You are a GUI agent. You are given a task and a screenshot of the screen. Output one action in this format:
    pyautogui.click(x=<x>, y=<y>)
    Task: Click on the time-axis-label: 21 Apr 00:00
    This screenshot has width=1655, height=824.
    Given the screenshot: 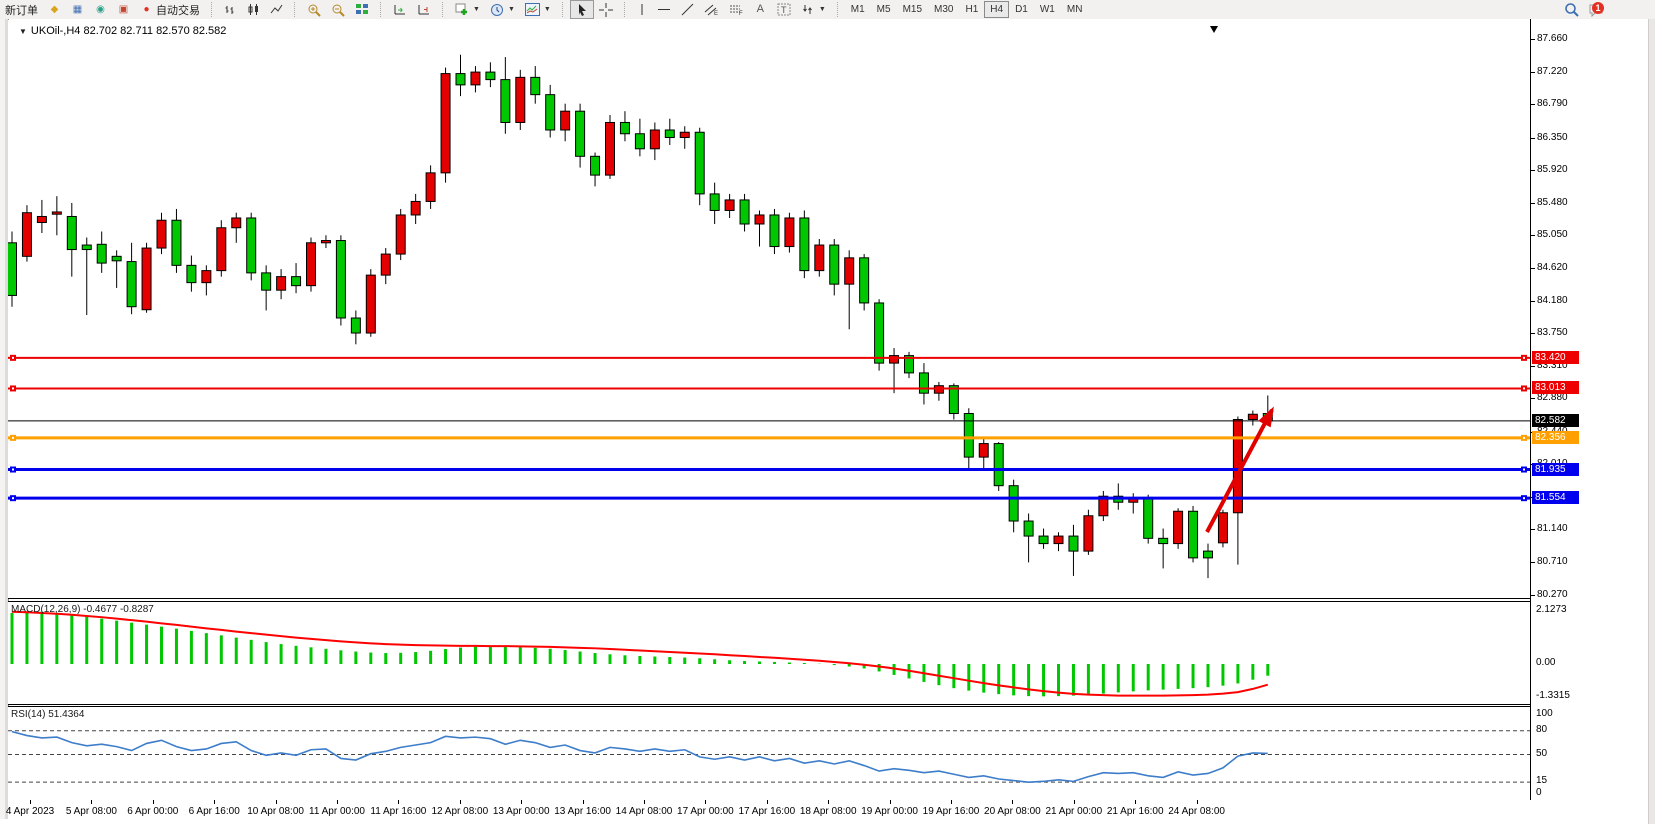 What is the action you would take?
    pyautogui.click(x=1074, y=811)
    